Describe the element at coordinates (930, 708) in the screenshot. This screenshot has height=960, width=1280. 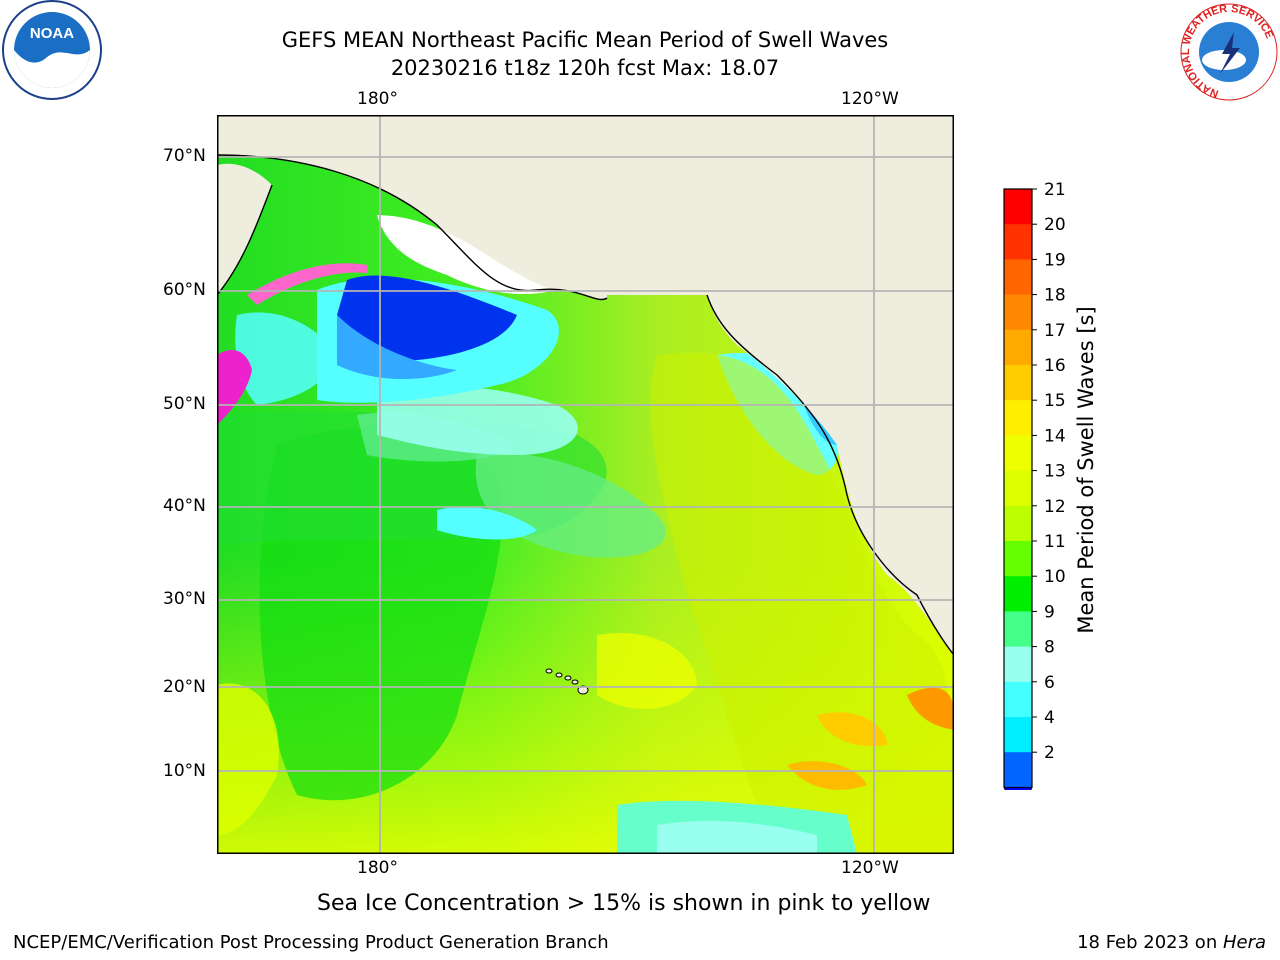
I see `orange-patch-east` at that location.